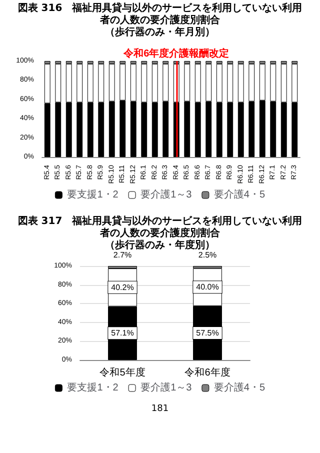  I want to click on x-tick-label: 令和5年度, so click(123, 372).